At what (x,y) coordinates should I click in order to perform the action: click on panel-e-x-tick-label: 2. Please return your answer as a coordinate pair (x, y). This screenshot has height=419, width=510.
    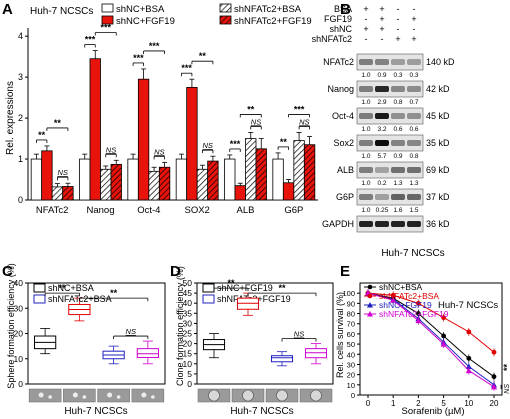
    Looking at the image, I should click on (418, 403).